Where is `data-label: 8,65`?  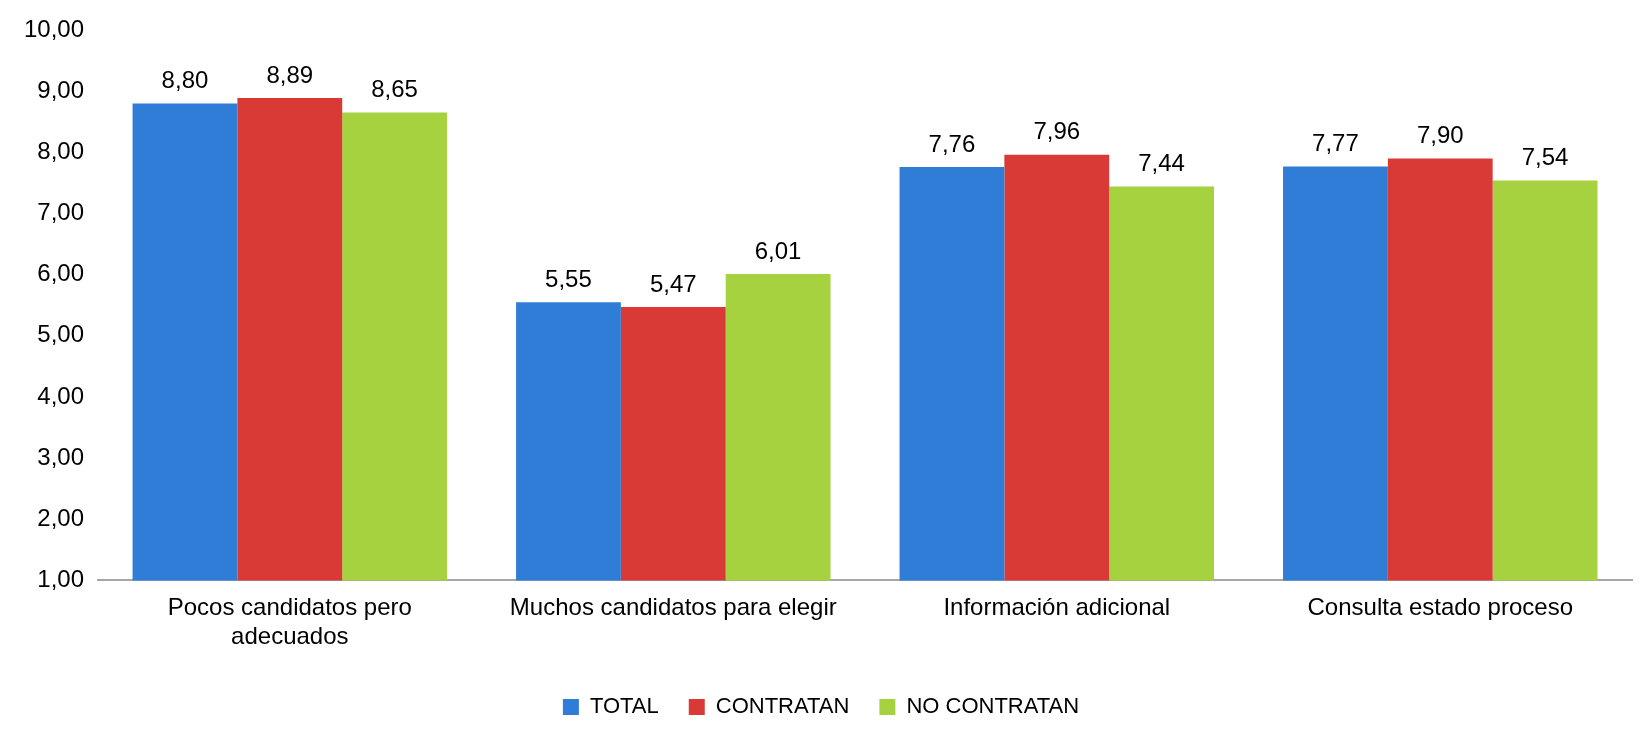
data-label: 8,65 is located at coordinates (394, 89).